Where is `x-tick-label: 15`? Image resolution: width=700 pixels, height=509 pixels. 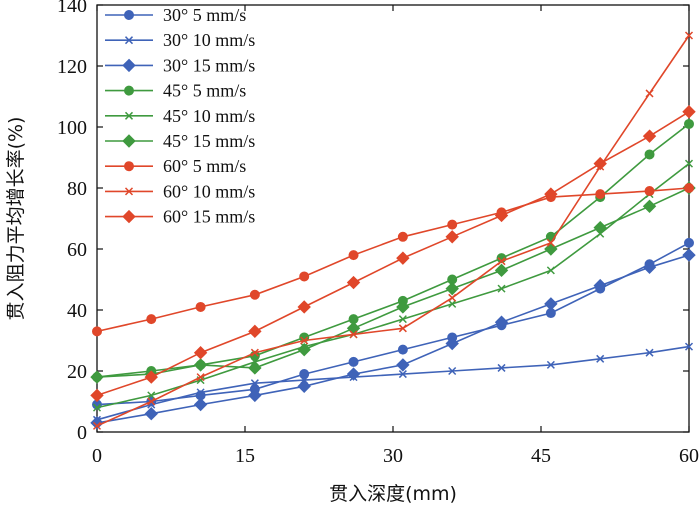
x-tick-label: 15 is located at coordinates (245, 456).